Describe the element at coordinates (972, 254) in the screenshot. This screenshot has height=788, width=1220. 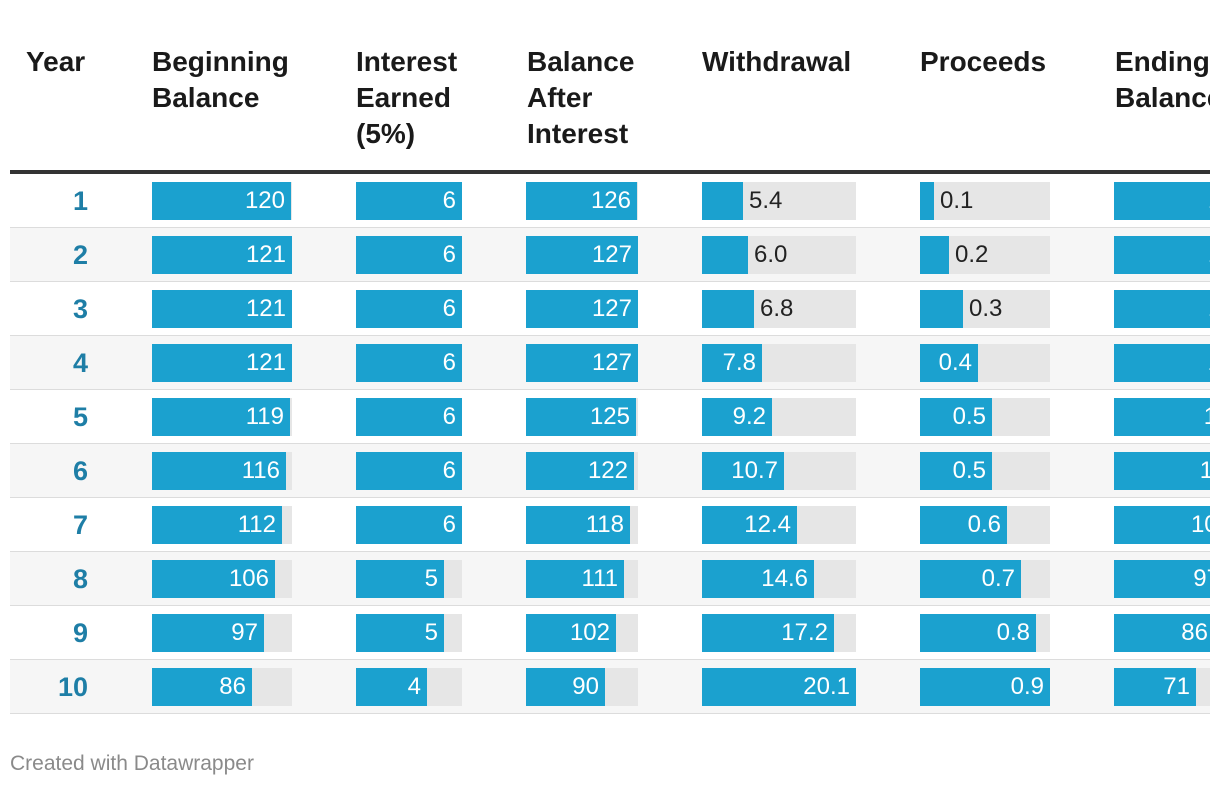
I see `value-label: 0.2` at that location.